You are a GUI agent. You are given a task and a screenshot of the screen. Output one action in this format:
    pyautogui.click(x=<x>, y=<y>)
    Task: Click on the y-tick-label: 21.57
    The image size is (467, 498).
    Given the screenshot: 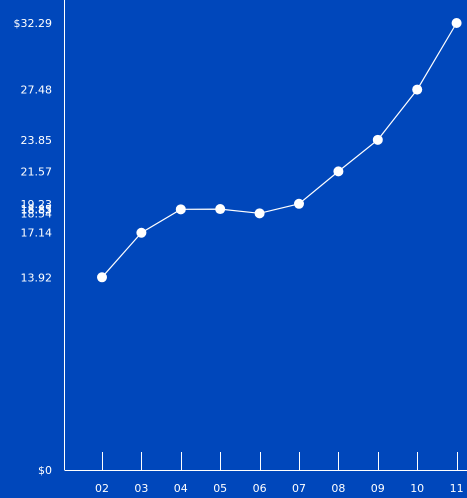 What is the action you would take?
    pyautogui.click(x=37, y=171)
    